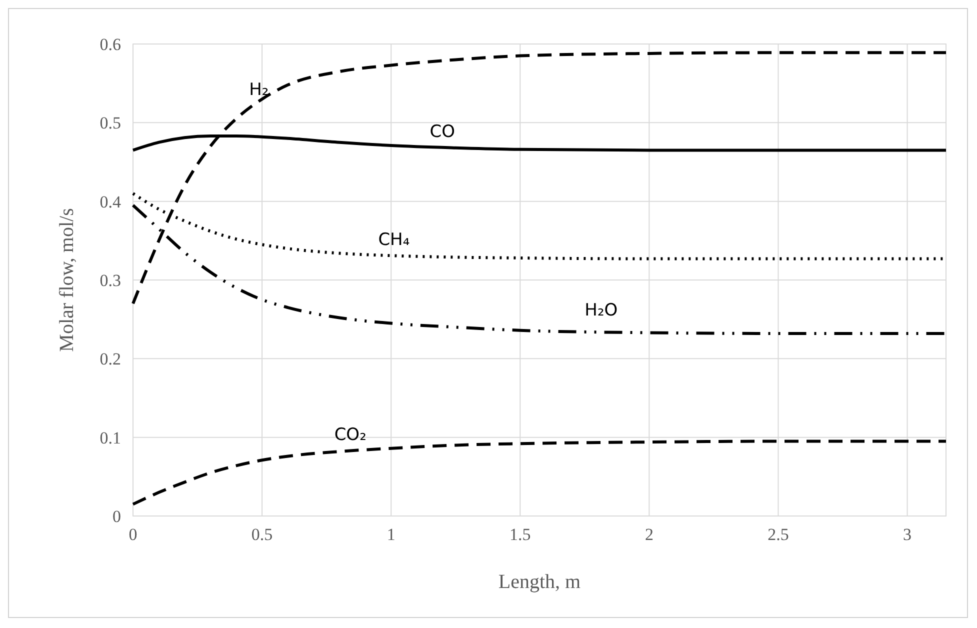 The image size is (977, 628). I want to click on series-label: CO₂, so click(350, 434).